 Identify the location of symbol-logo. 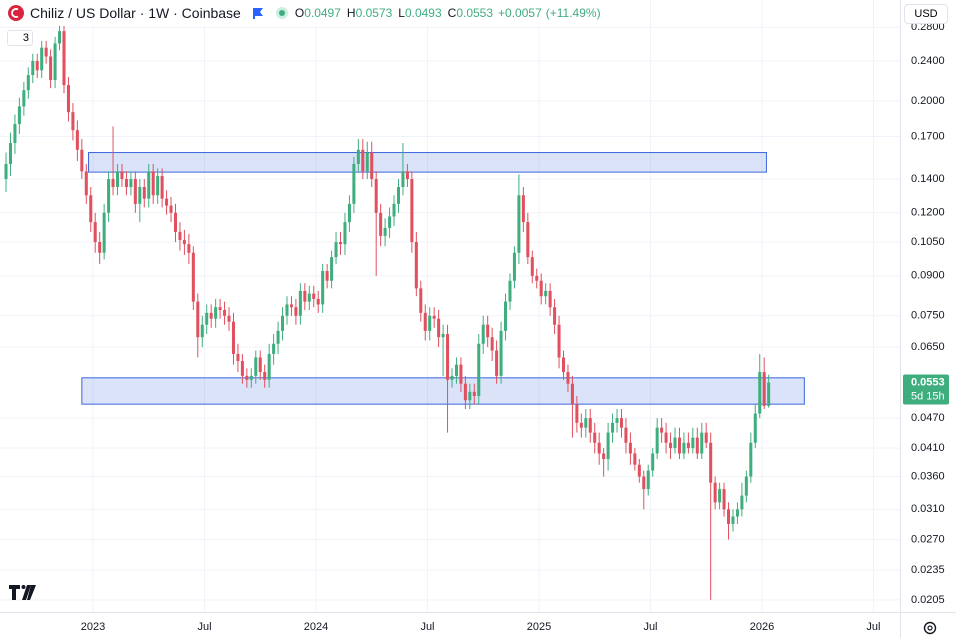
(16, 13).